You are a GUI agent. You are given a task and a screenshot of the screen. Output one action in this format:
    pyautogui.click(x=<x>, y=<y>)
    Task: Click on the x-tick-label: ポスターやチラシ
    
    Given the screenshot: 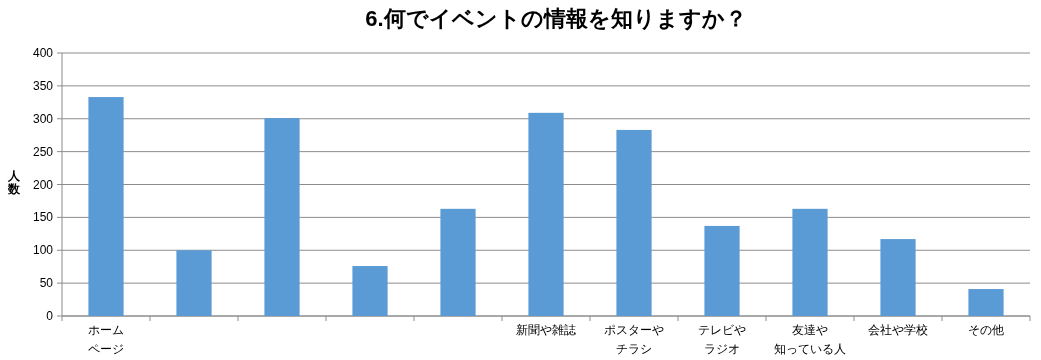 What is the action you would take?
    pyautogui.click(x=634, y=339)
    